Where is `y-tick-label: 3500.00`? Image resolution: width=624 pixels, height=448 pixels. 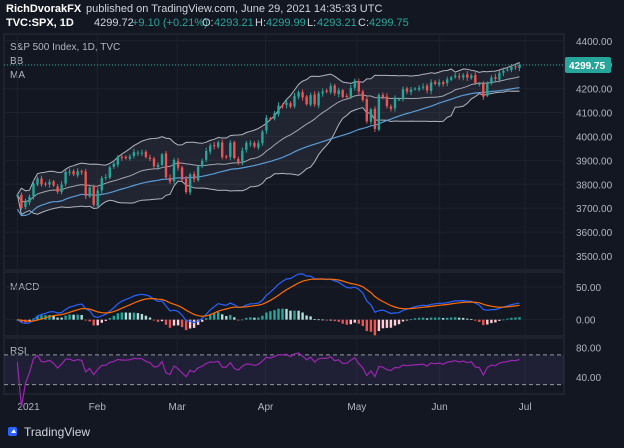 y-tick-label: 3500.00 is located at coordinates (594, 257).